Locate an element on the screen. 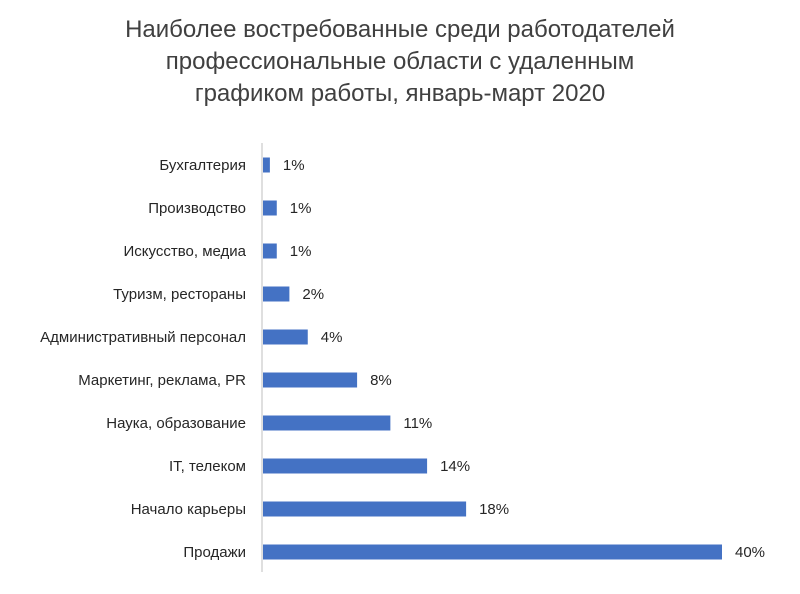 This screenshot has width=800, height=594. data-label: 4% is located at coordinates (332, 337).